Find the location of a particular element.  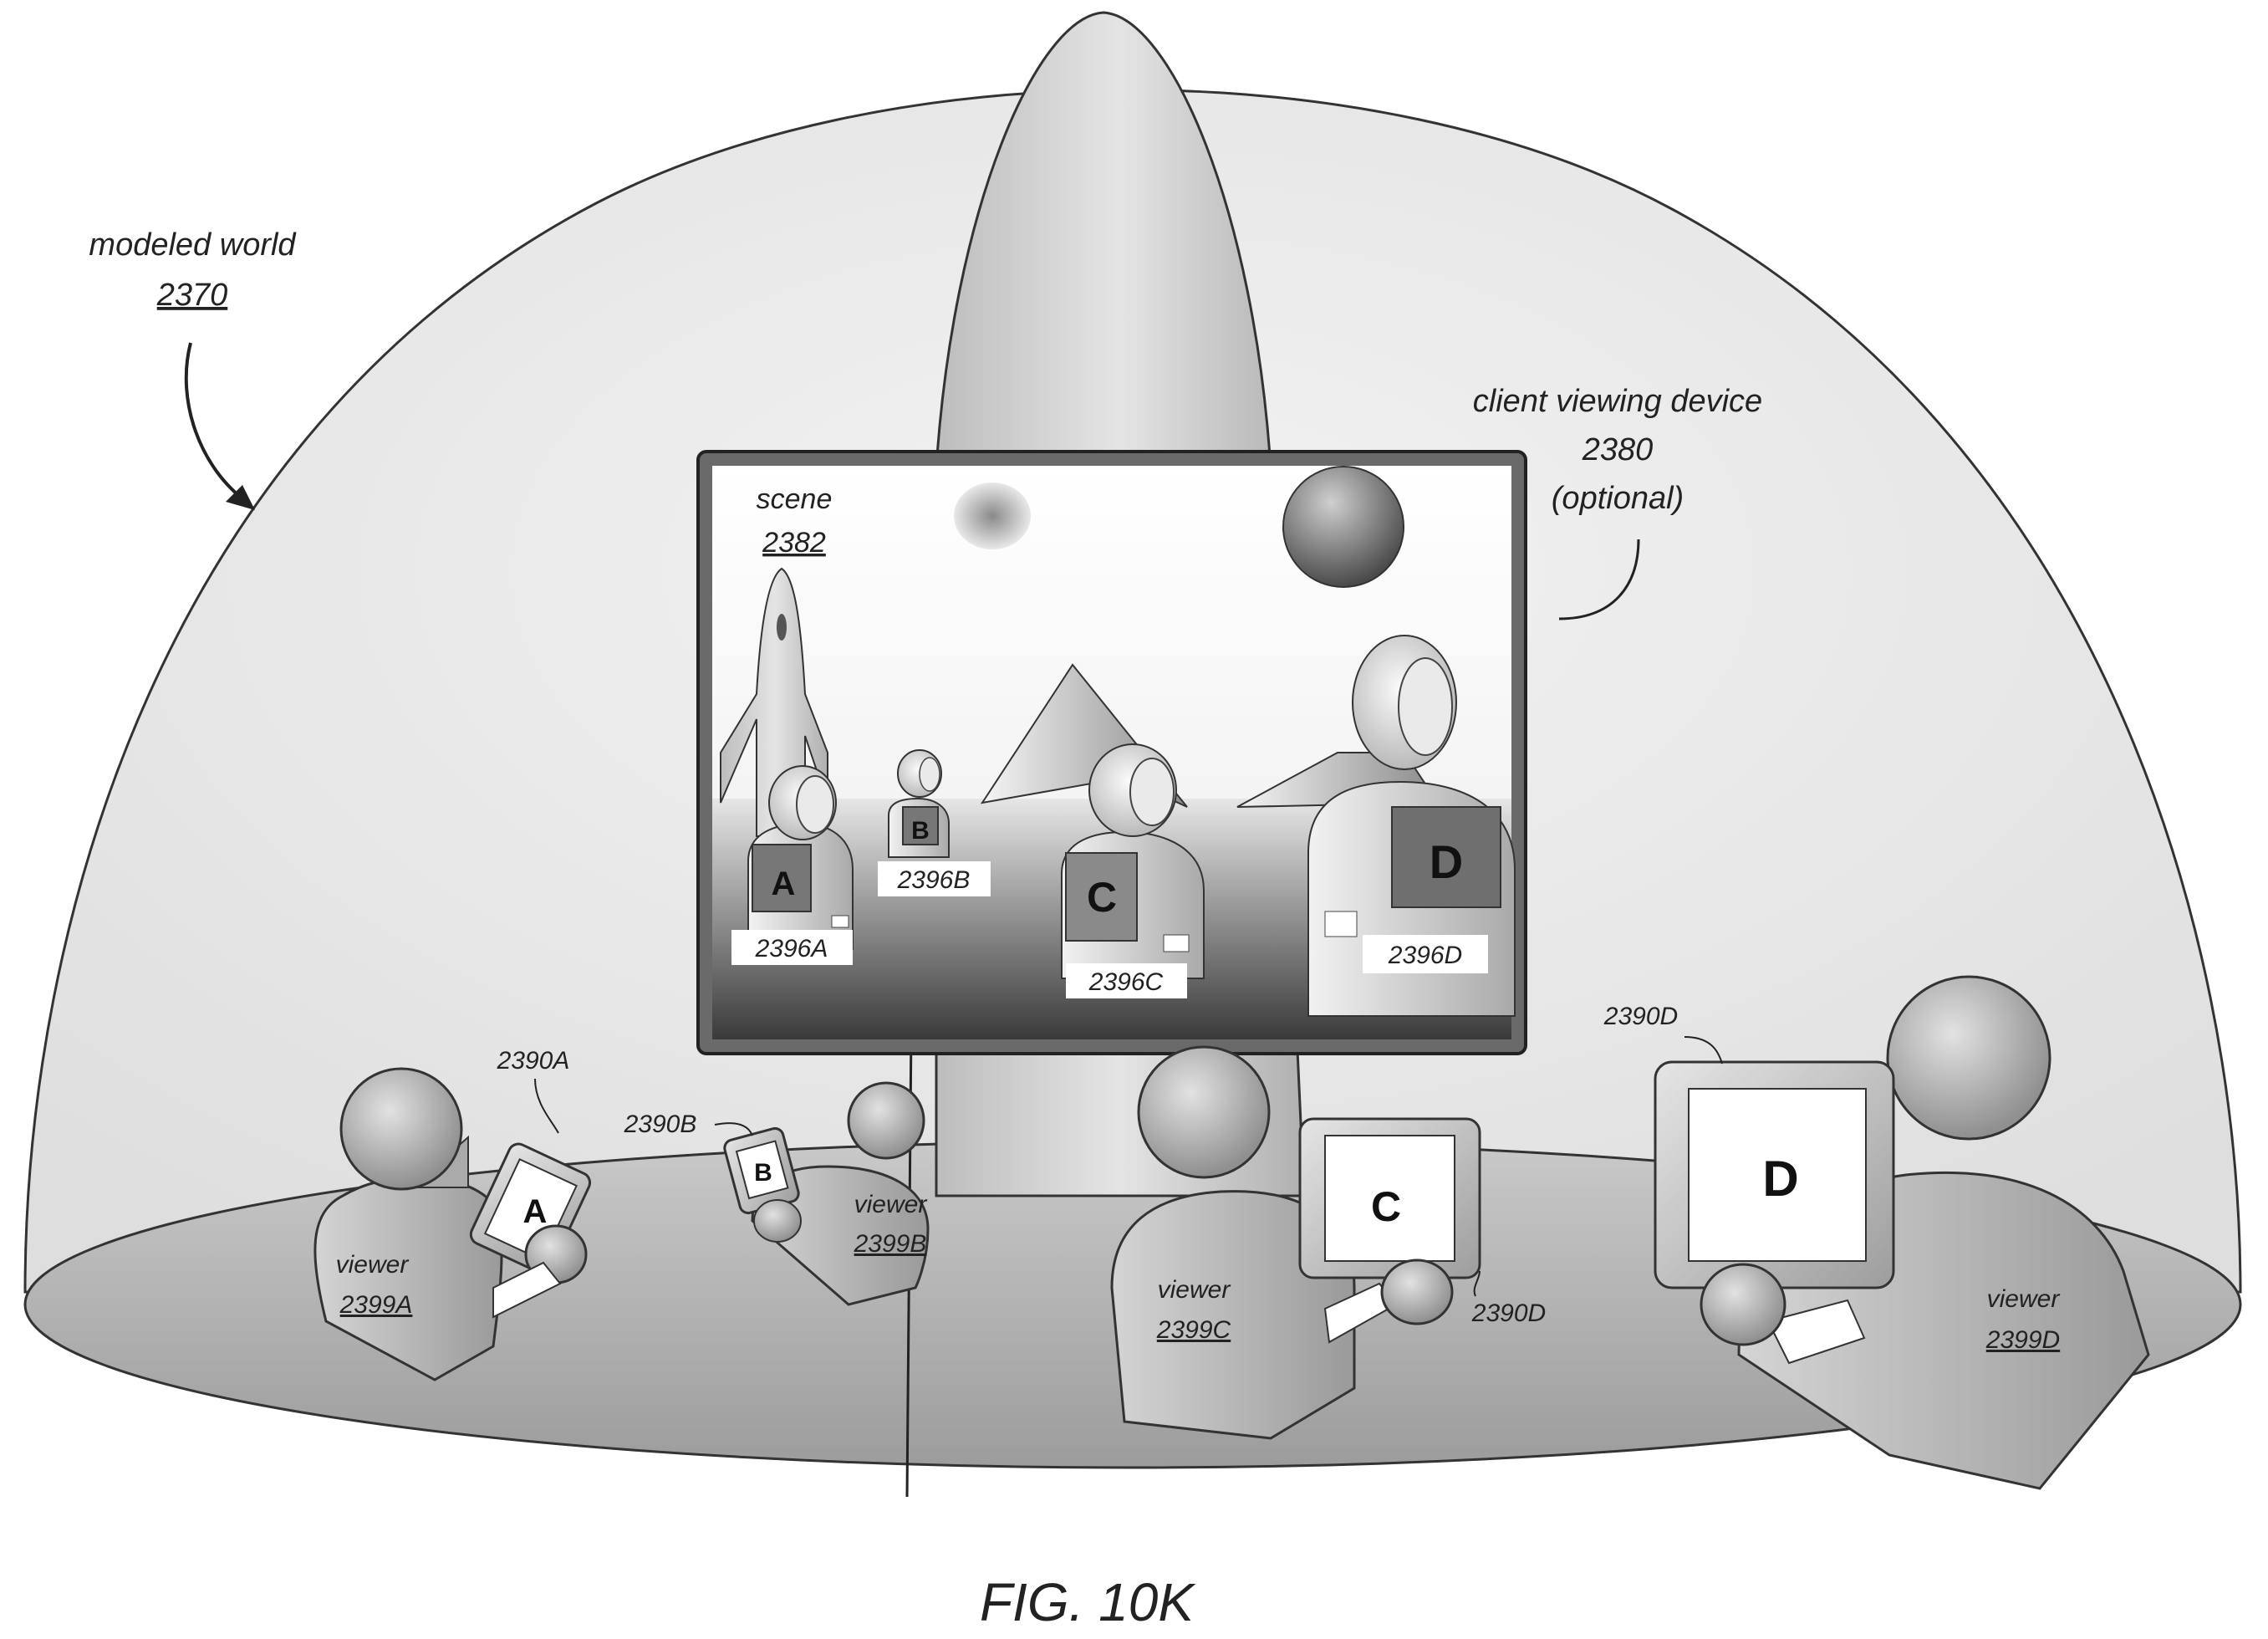

avatar-c-ref: 2396C is located at coordinates (1126, 982).